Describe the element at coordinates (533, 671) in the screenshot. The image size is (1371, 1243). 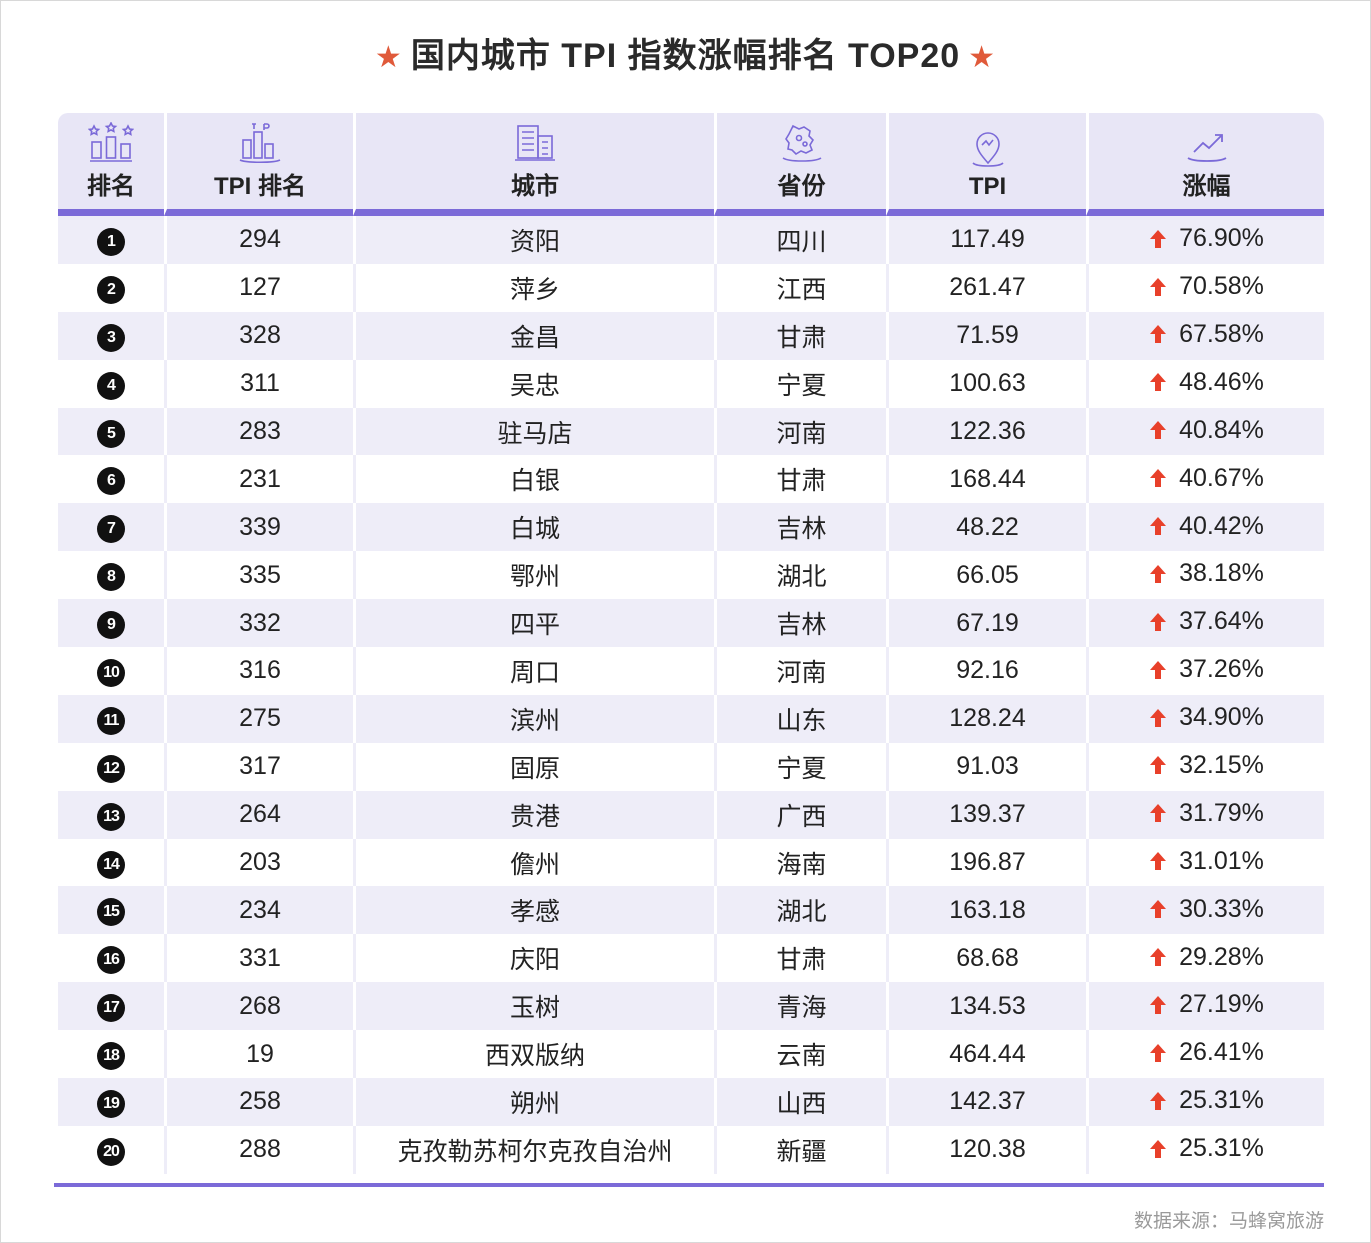
I see `city-cell: 周口` at that location.